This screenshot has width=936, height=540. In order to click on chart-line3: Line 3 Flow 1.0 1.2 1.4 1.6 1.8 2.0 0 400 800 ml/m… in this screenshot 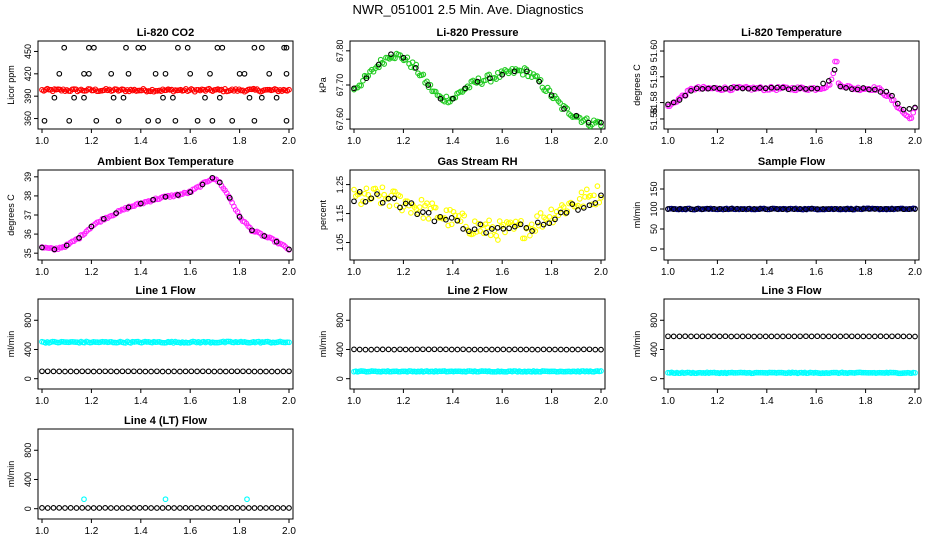, I will do `click(777, 346)`.